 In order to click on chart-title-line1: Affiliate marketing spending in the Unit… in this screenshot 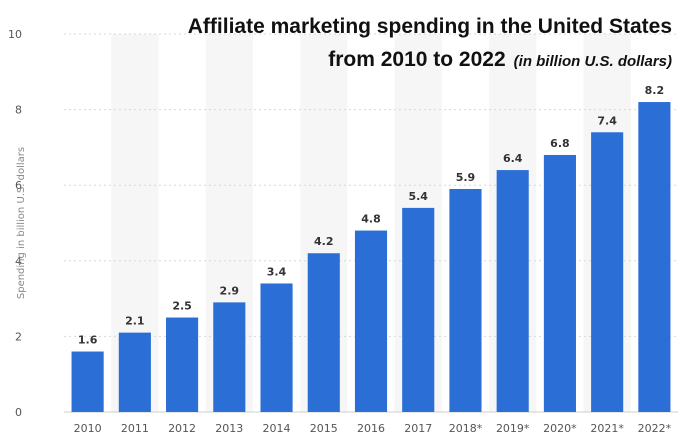, I will do `click(430, 26)`.